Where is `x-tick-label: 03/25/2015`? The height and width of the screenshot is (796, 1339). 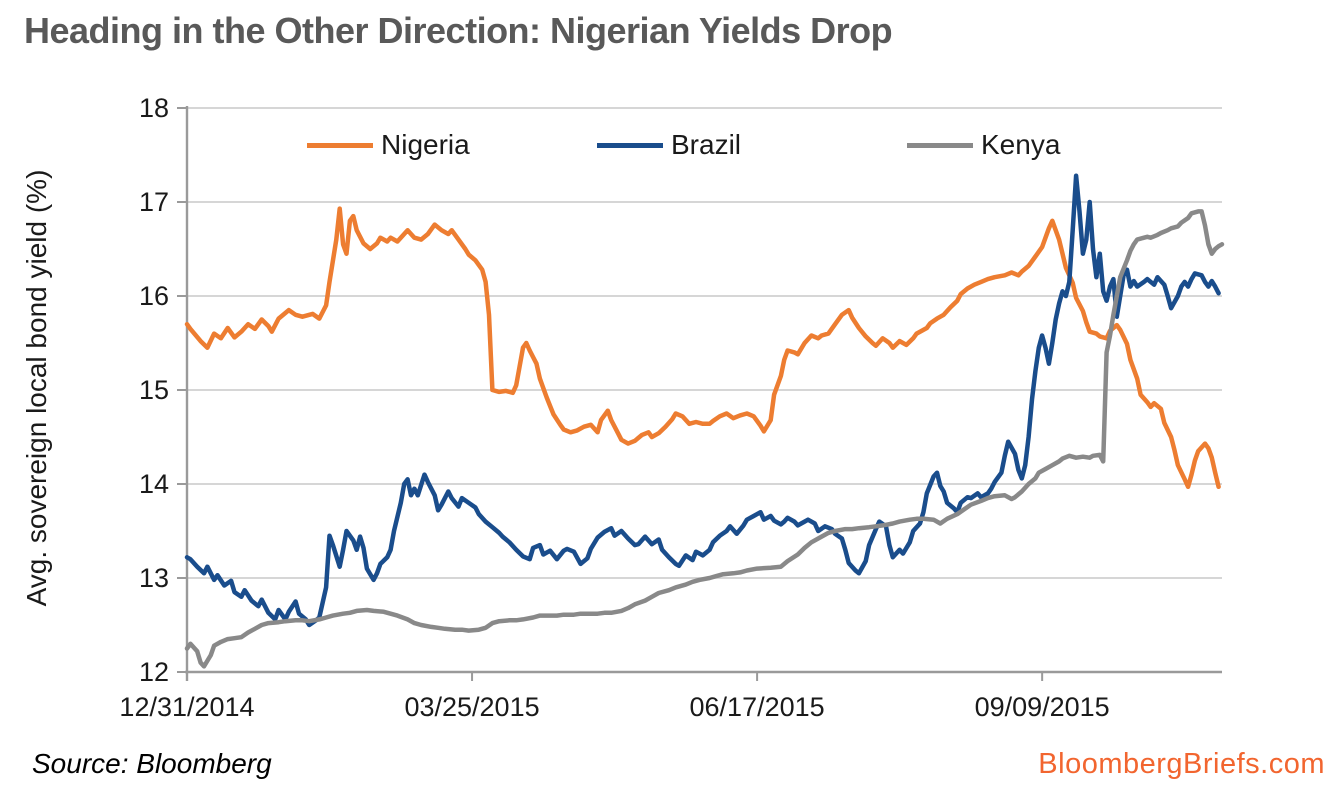 x-tick-label: 03/25/2015 is located at coordinates (472, 707).